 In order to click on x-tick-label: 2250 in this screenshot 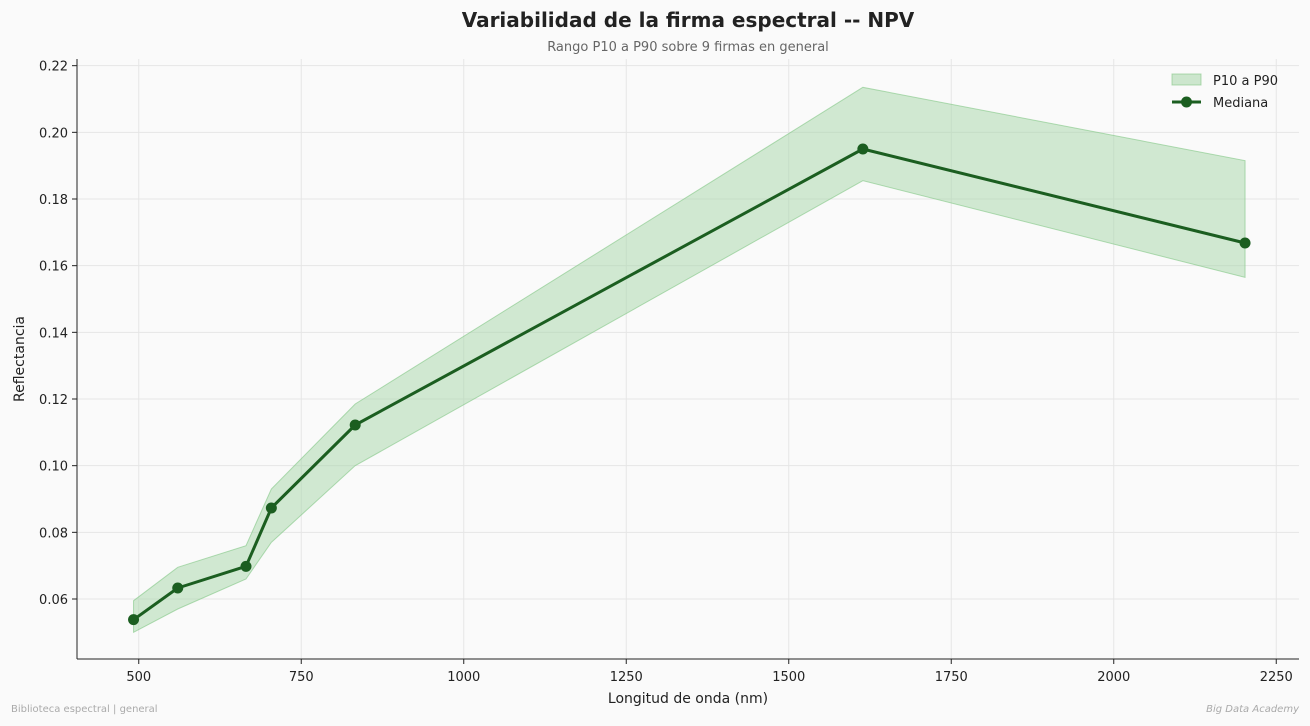, I will do `click(1276, 677)`.